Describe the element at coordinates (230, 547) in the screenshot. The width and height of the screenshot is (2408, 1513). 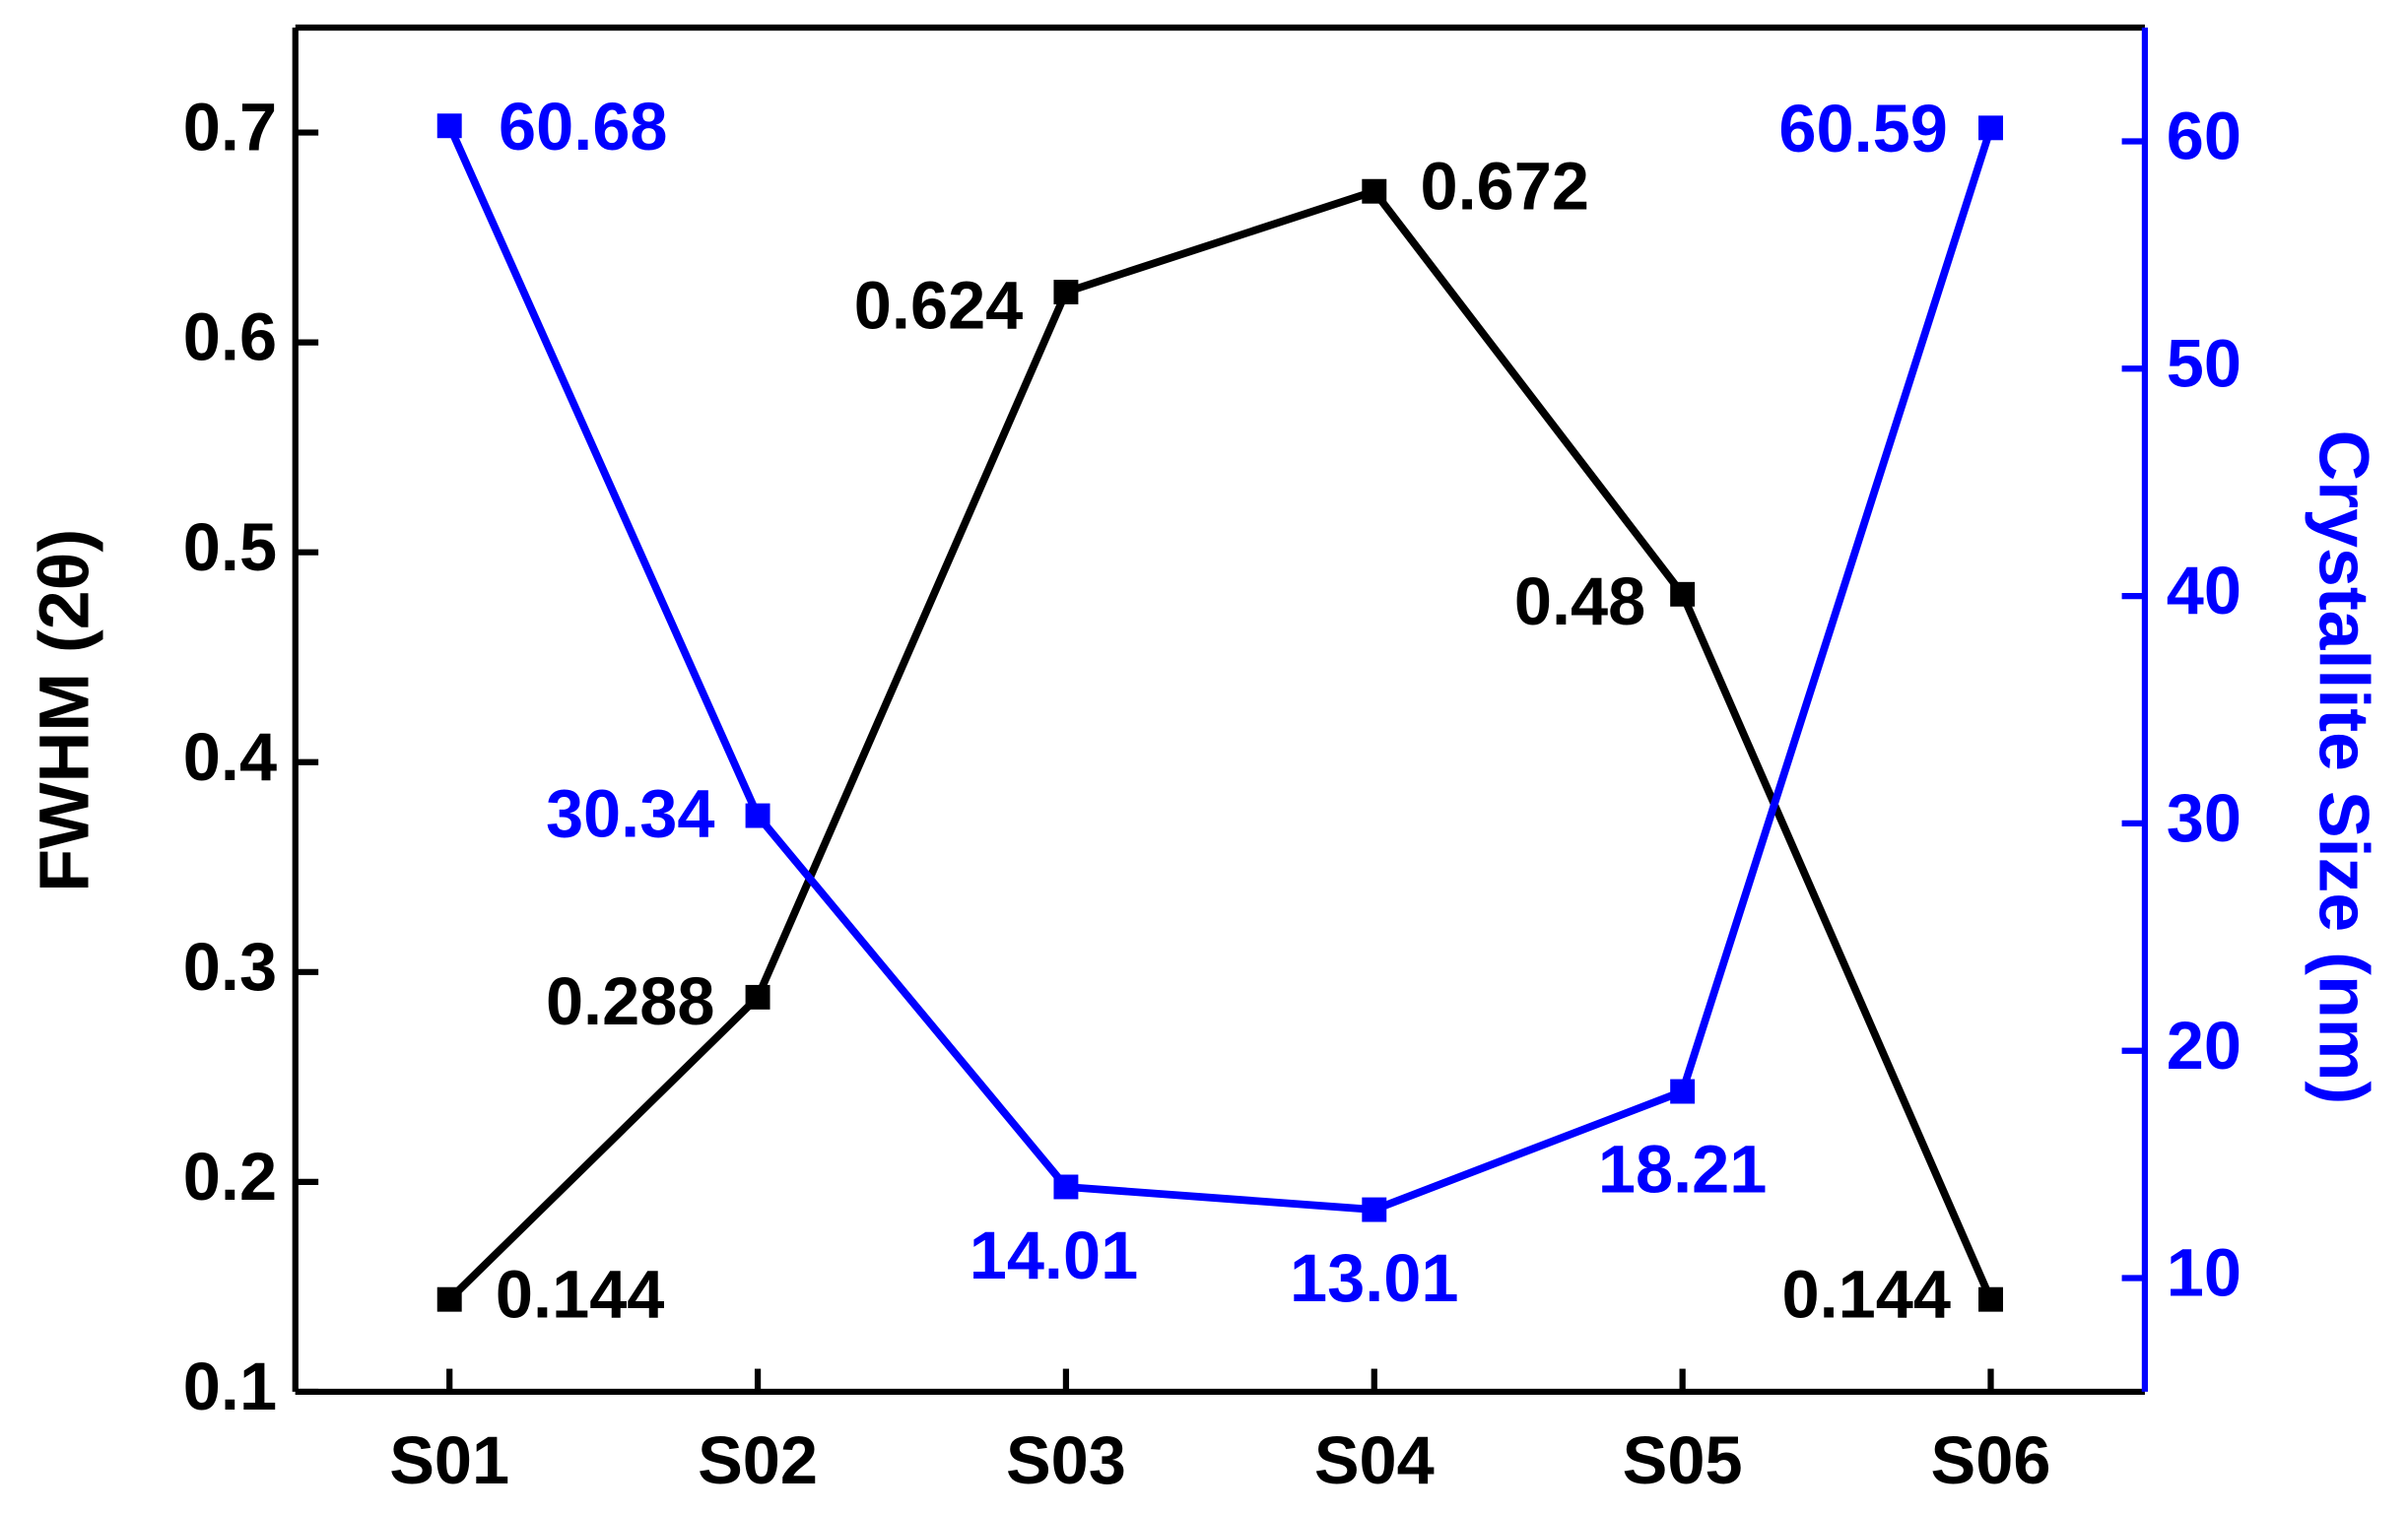
I see `y-tick-label: 0.5` at that location.